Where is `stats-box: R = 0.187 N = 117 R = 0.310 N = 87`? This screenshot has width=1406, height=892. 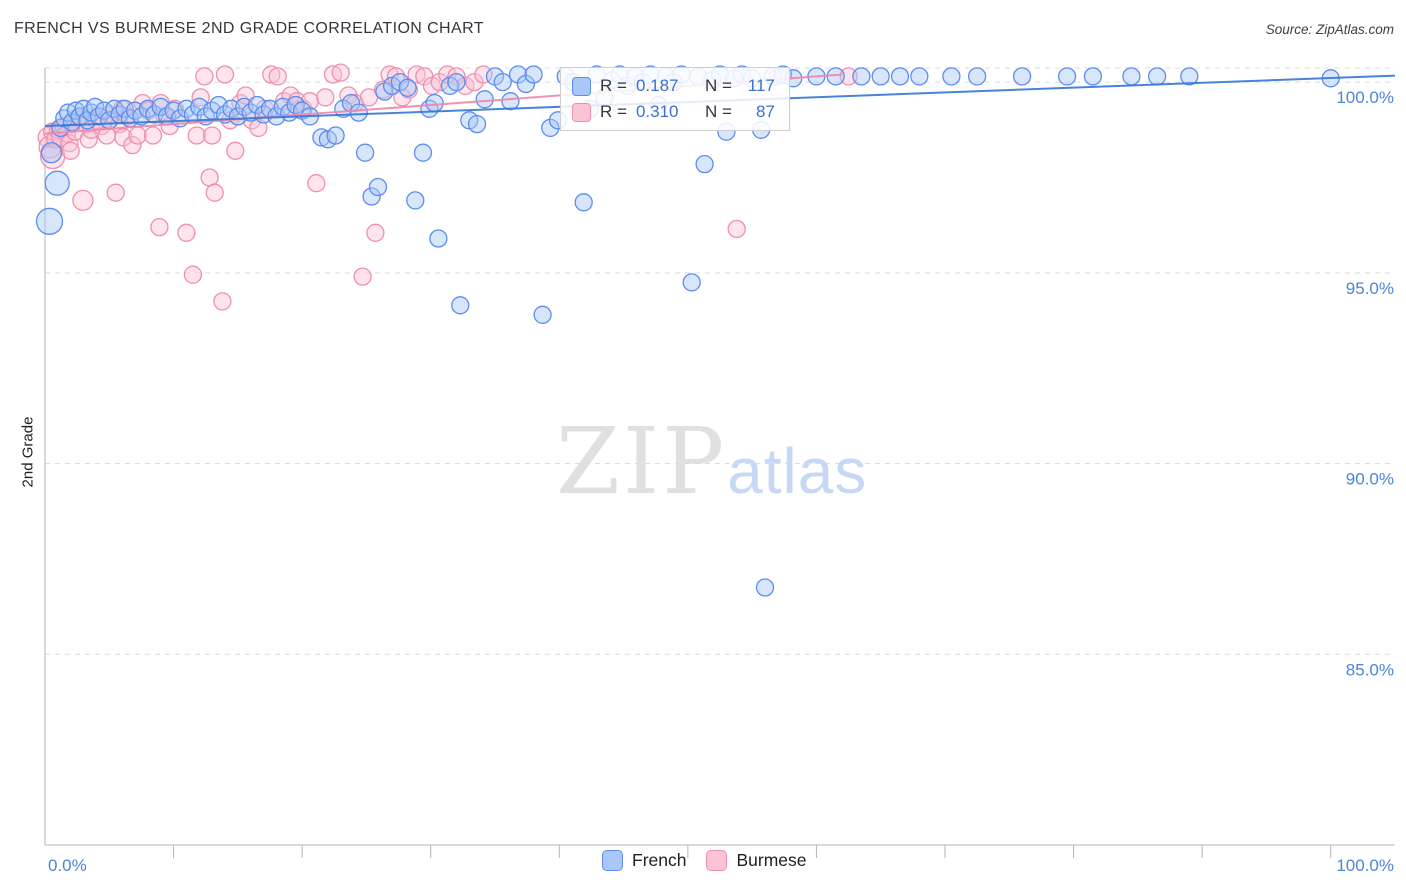
stats-box: R = 0.187 N = 117 R = 0.310 N = 87 is located at coordinates (675, 99).